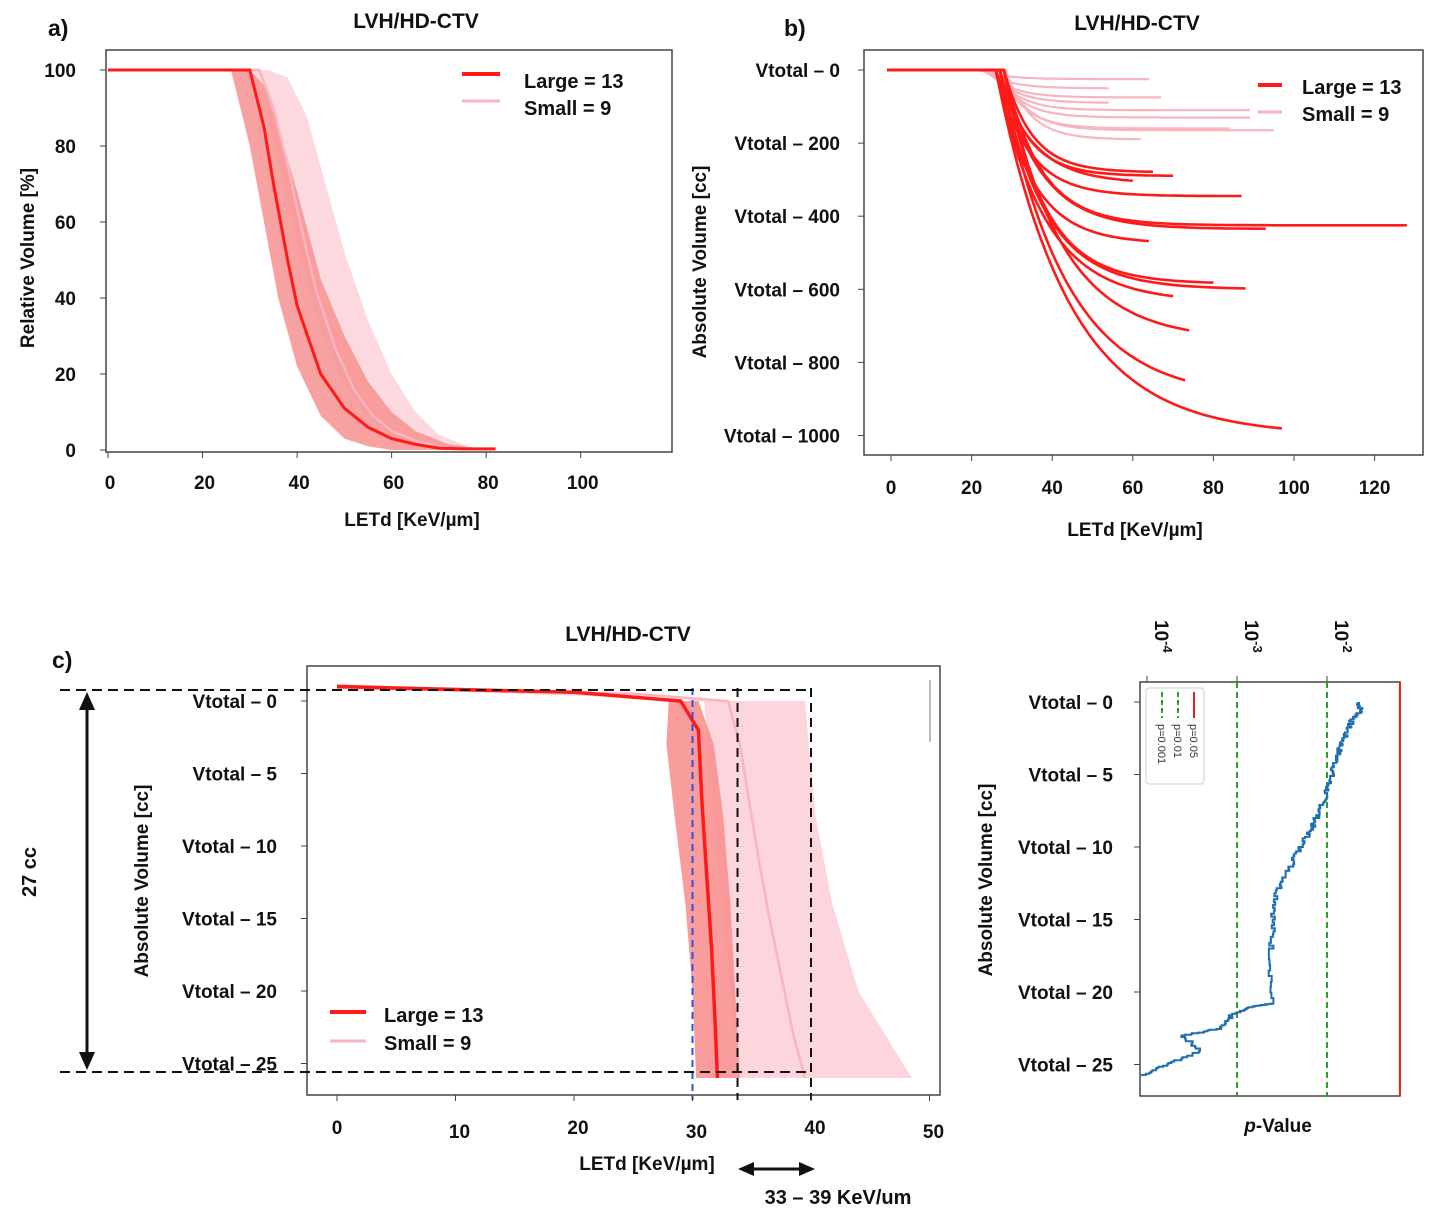  Describe the element at coordinates (1347, 647) in the screenshot. I see `xtick-exp-d: -2` at that location.